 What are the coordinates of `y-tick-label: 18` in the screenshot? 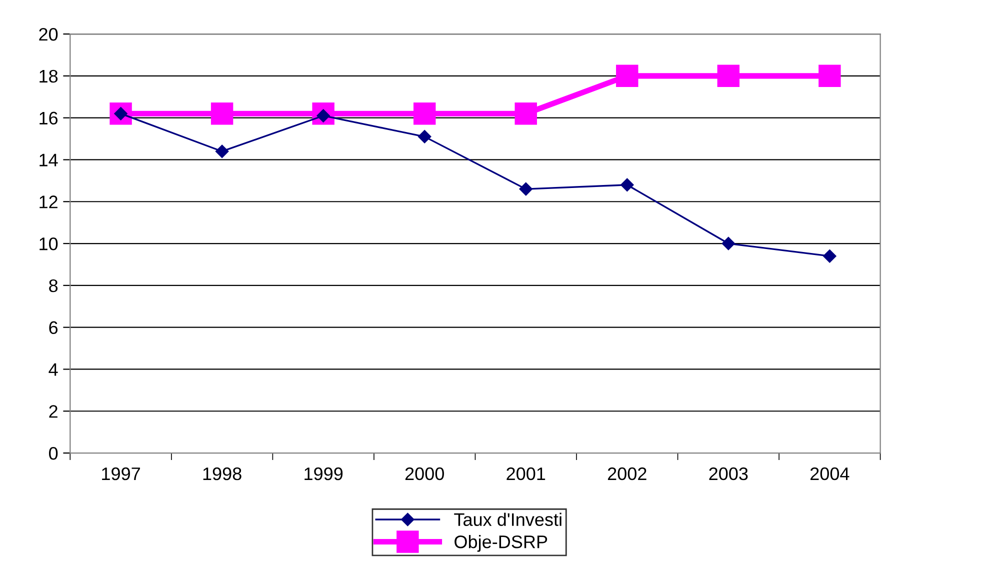 It's located at (49, 76).